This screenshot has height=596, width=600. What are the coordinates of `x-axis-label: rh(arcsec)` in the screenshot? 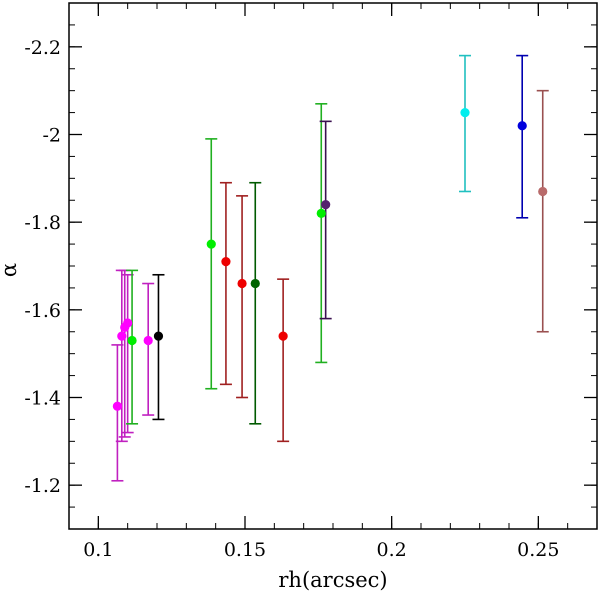 It's located at (332, 580).